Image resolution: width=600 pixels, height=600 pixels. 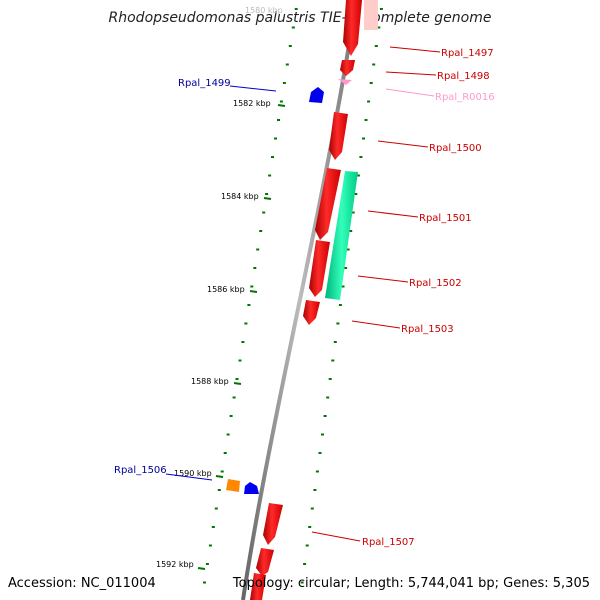 I want to click on label-rpal-r0016: Rpal_R0016, so click(x=465, y=97).